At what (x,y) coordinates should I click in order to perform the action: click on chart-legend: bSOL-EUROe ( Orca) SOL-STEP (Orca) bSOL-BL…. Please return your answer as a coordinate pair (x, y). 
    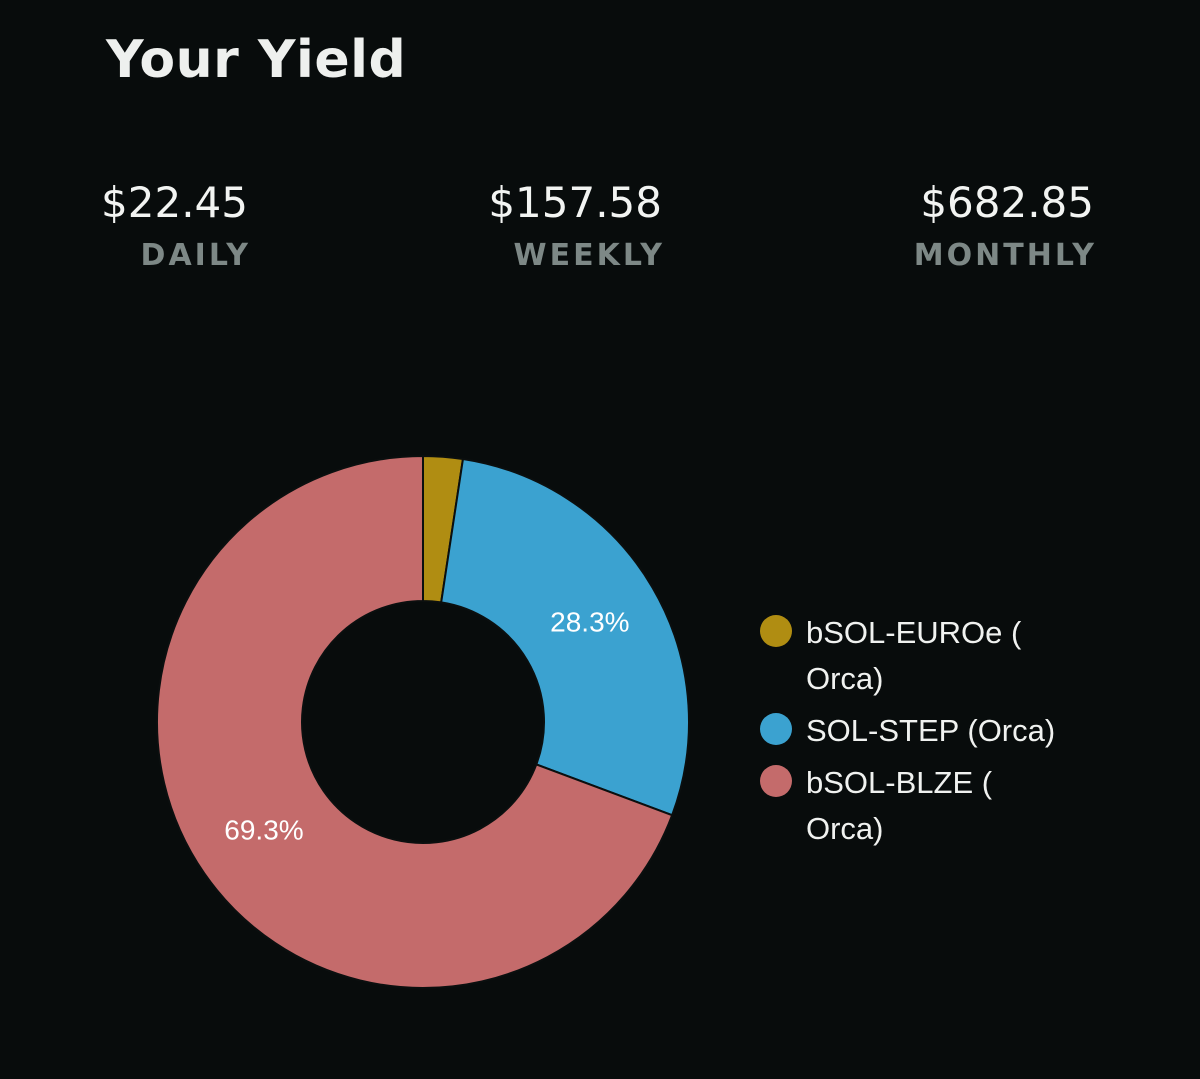
    Looking at the image, I should click on (913, 734).